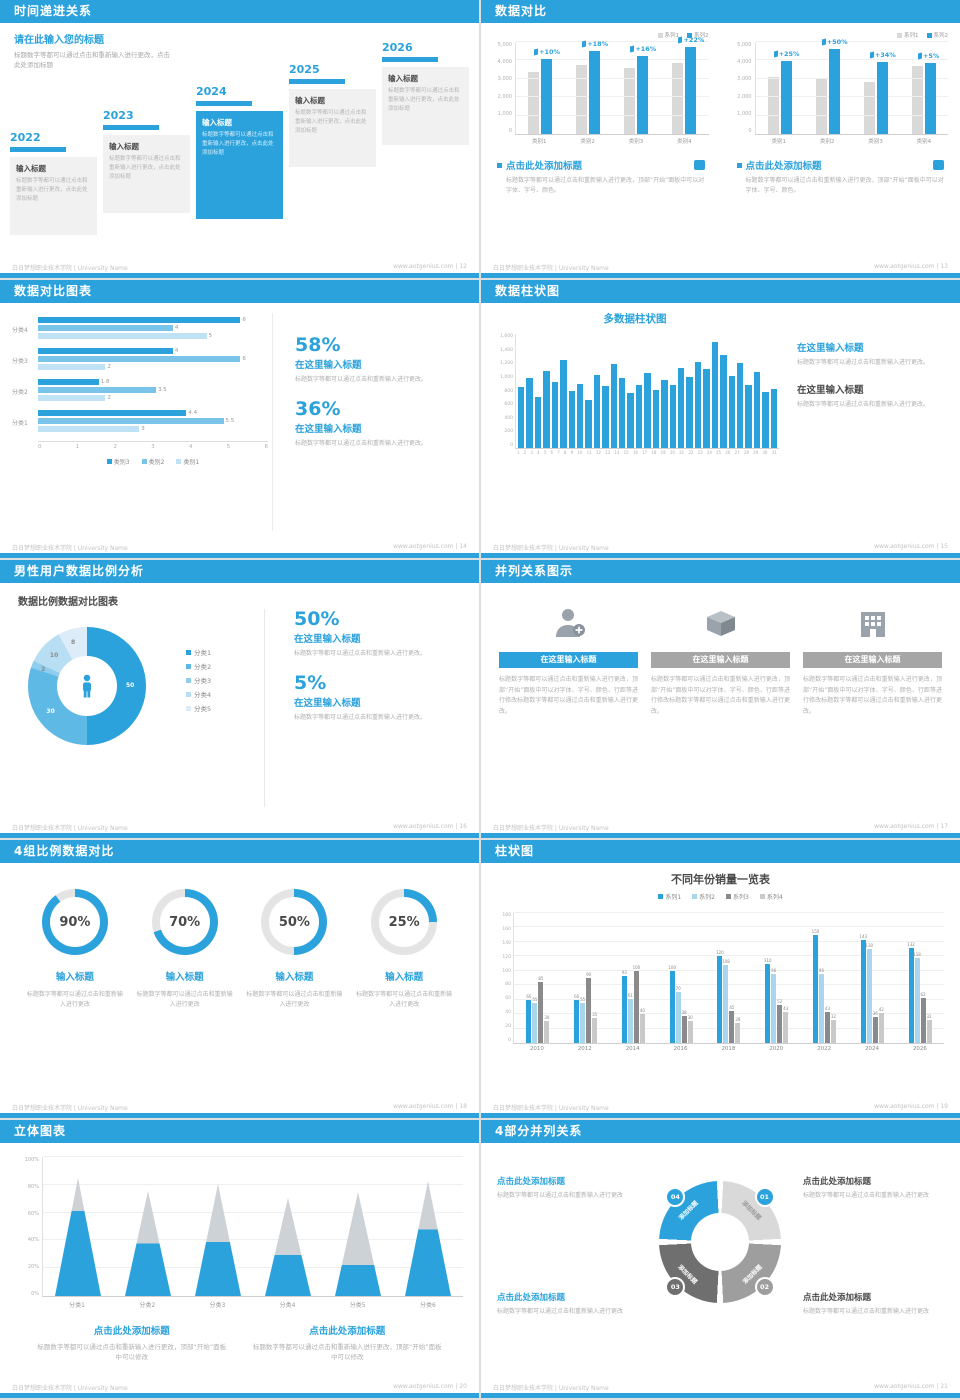  I want to click on bar-value: 32, so click(833, 1016).